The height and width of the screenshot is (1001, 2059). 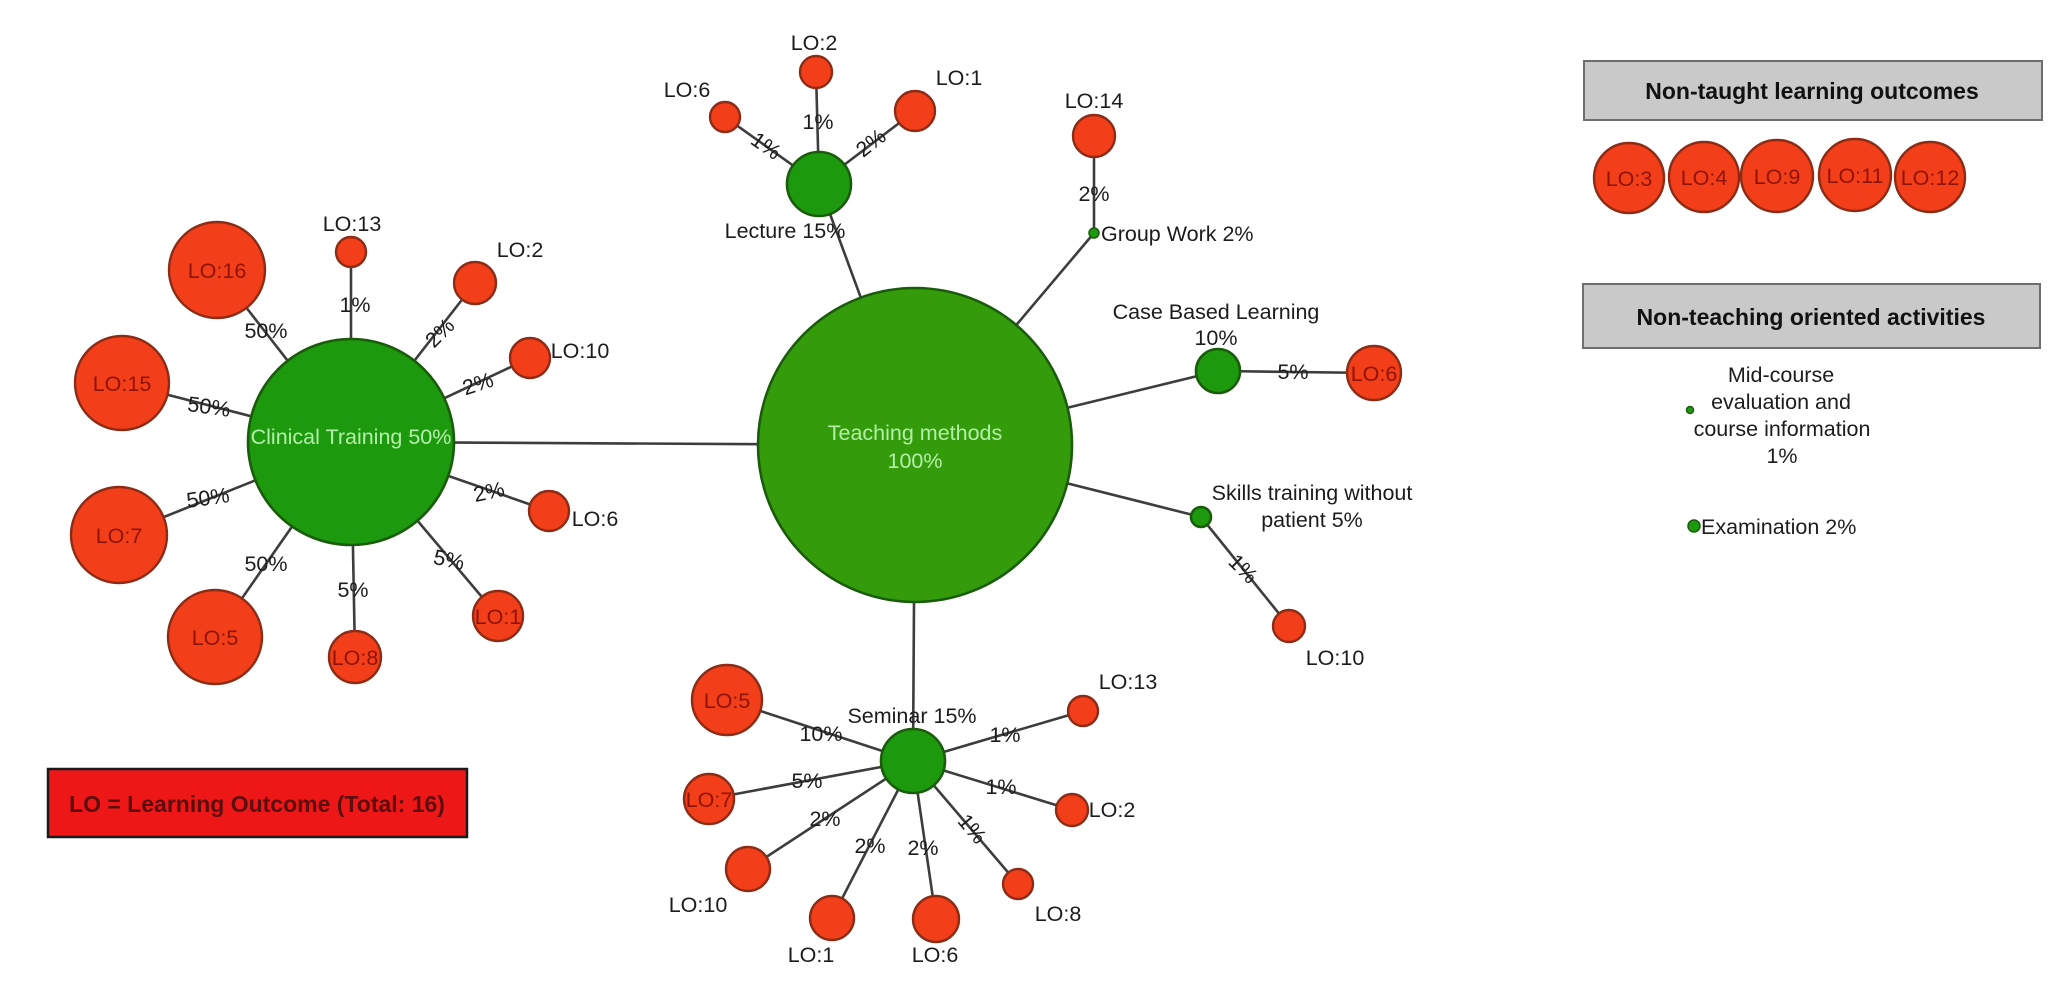 What do you see at coordinates (1781, 375) in the screenshot?
I see `svg-text: Mid-course` at bounding box center [1781, 375].